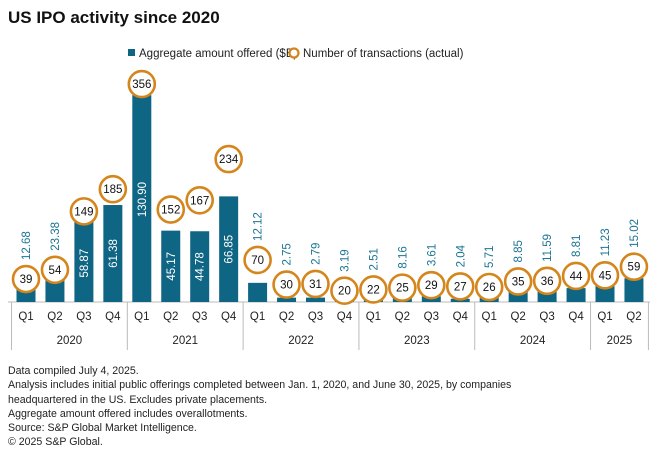 This screenshot has height=466, width=660. I want to click on transaction-count-label: 31, so click(315, 285).